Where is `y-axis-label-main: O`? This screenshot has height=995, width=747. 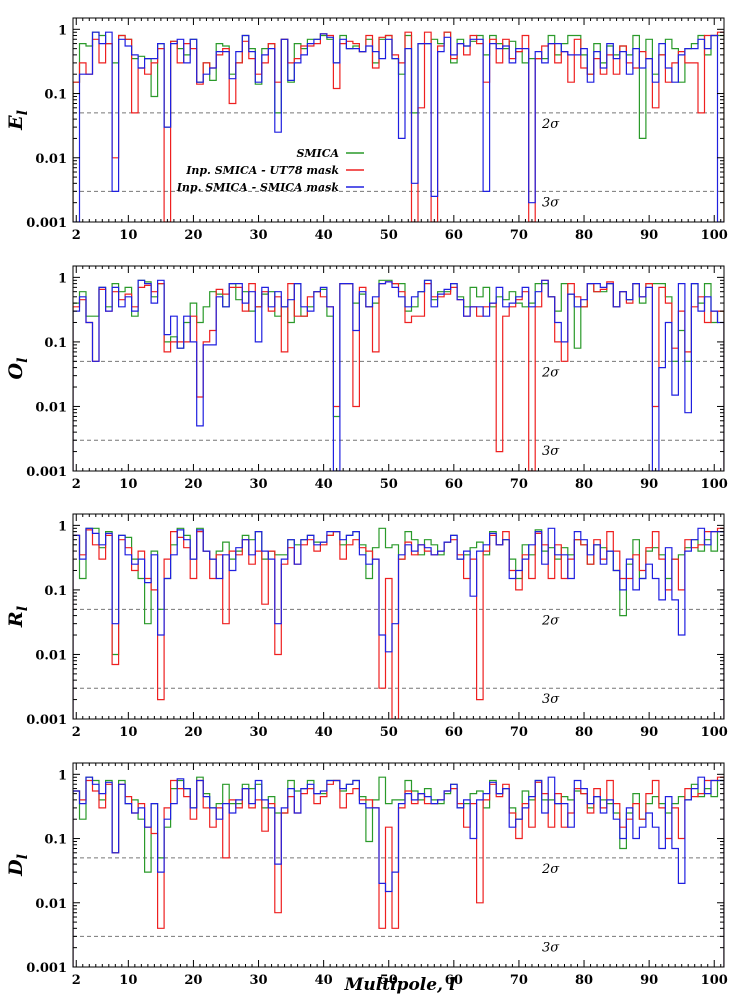
y-axis-label-main: O is located at coordinates (16, 370).